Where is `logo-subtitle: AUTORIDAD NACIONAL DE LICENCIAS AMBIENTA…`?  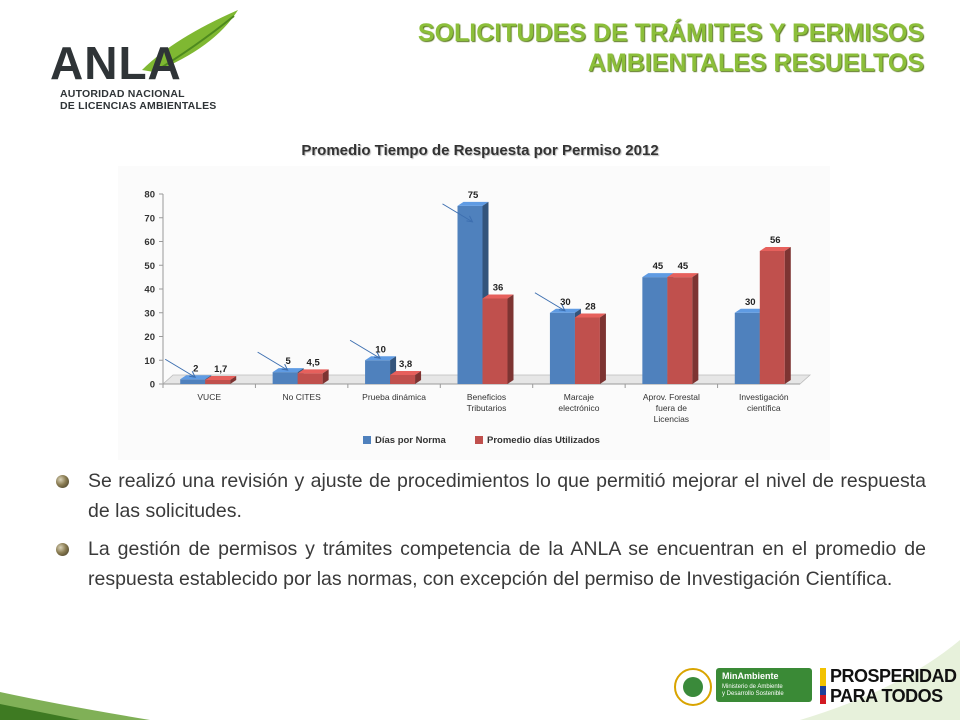 logo-subtitle: AUTORIDAD NACIONAL DE LICENCIAS AMBIENTA… is located at coordinates (138, 100).